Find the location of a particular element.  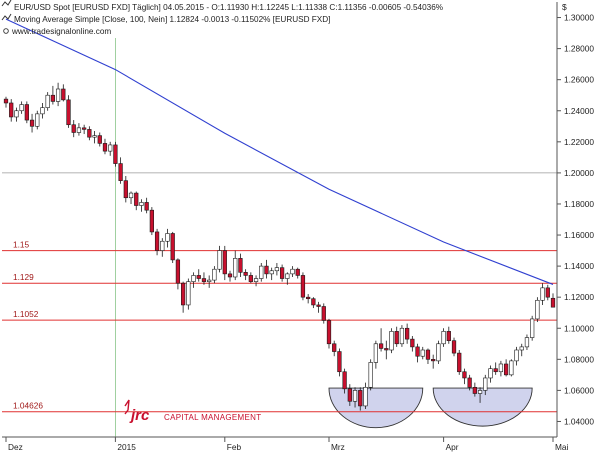

x-tick-label: Feb is located at coordinates (234, 447).